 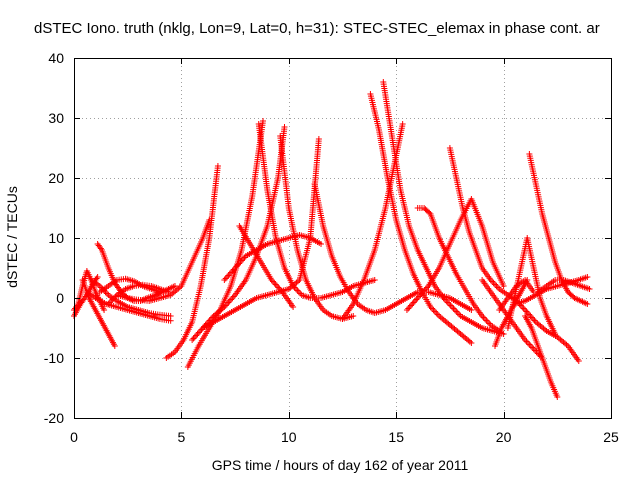 I want to click on y-axis-label: dSTEC / TECUs, so click(x=12, y=237).